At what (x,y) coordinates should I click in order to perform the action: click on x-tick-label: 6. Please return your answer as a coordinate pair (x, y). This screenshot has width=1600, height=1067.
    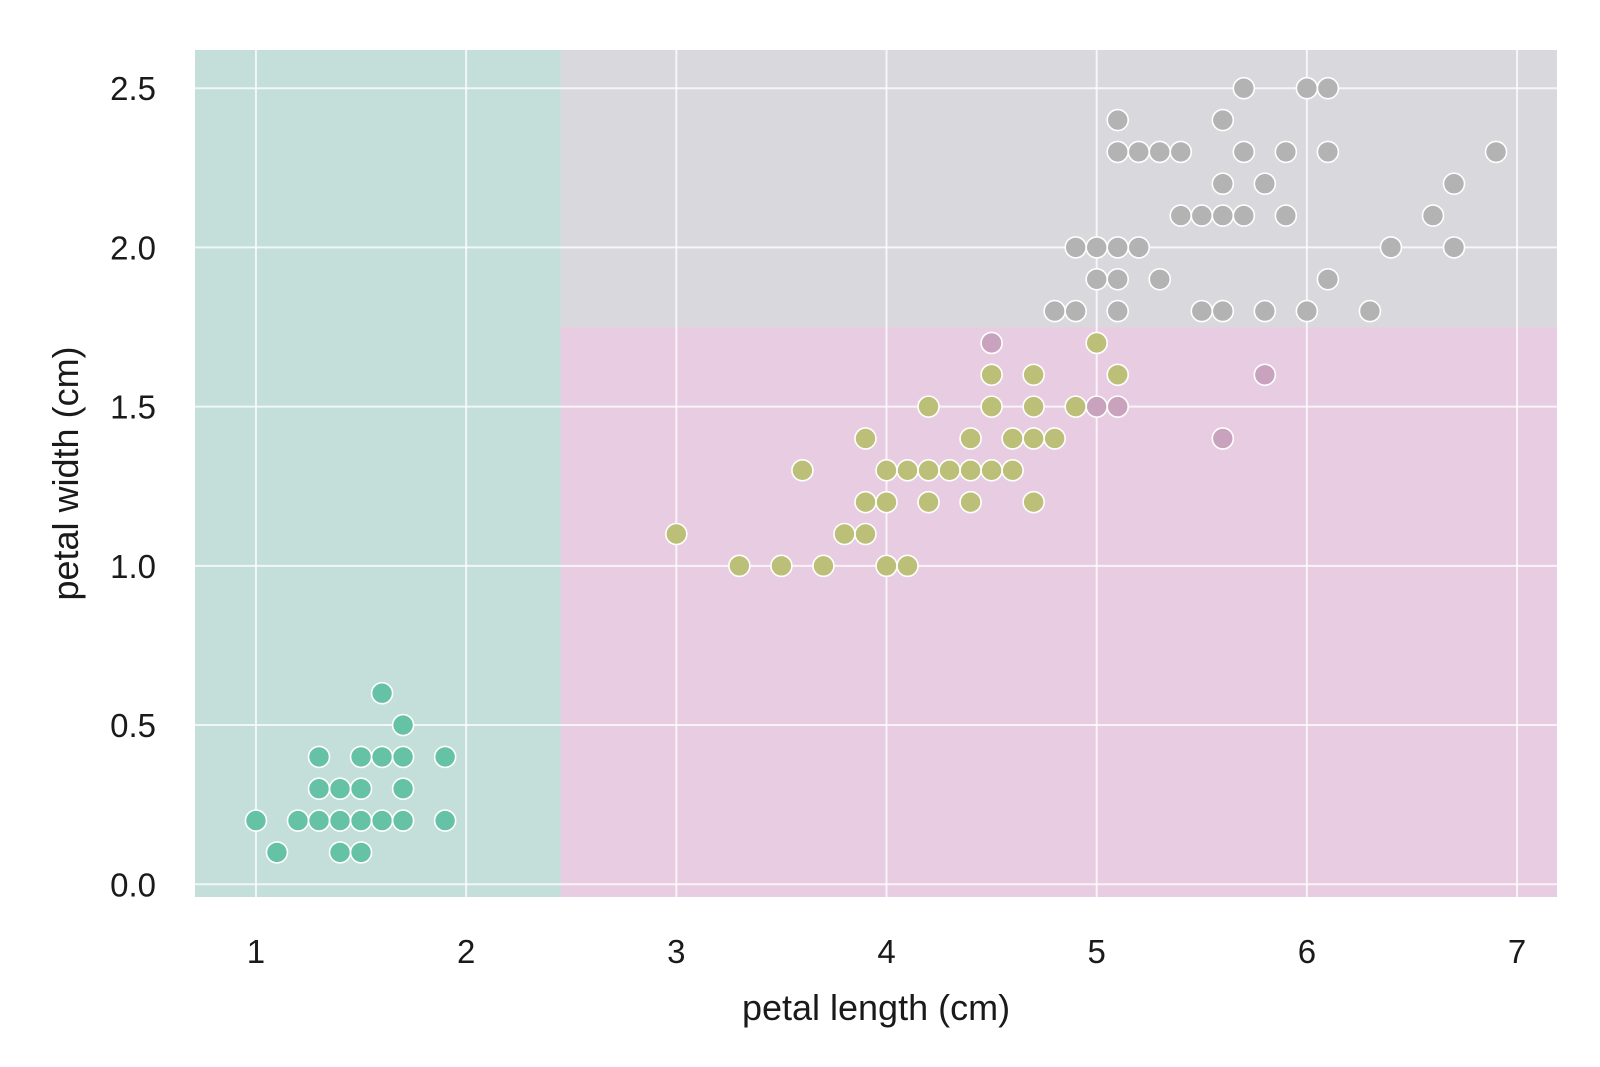
    Looking at the image, I should click on (1307, 951).